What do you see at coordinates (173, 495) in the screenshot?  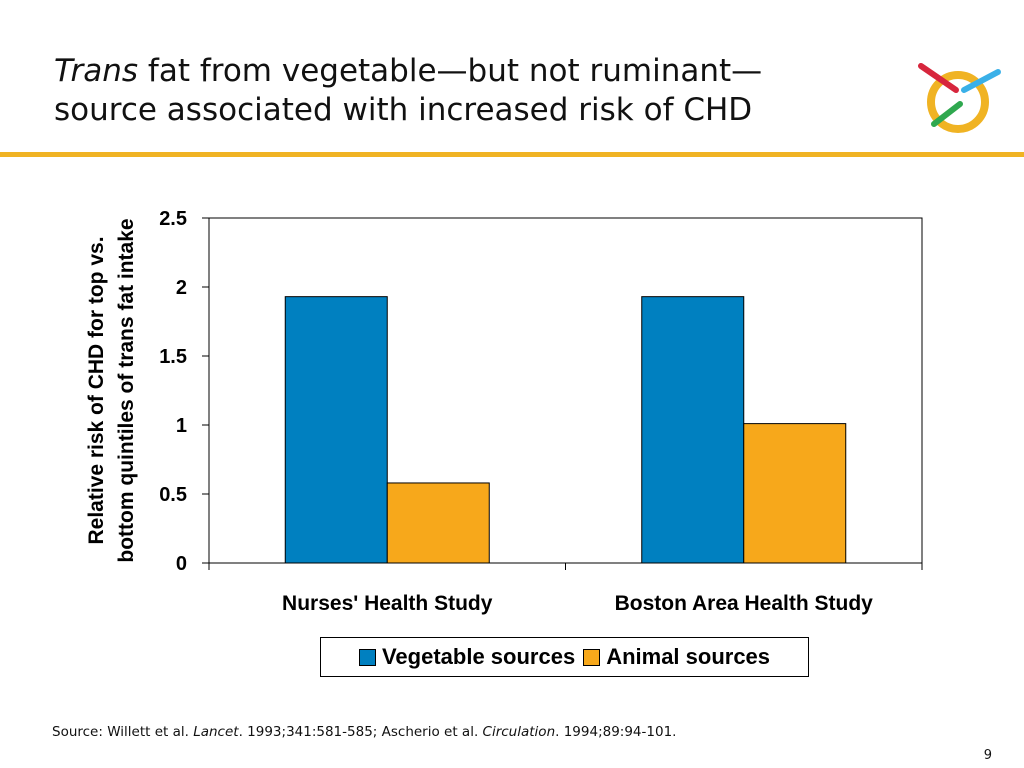 I see `y-tick-label: 0.5` at bounding box center [173, 495].